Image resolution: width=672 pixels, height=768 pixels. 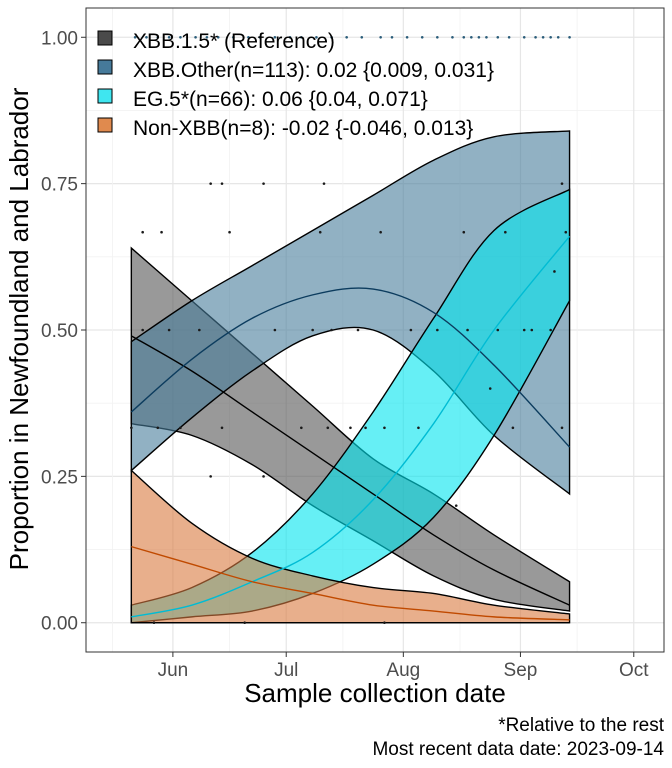 I want to click on x-tick-label: Oct, so click(x=634, y=670).